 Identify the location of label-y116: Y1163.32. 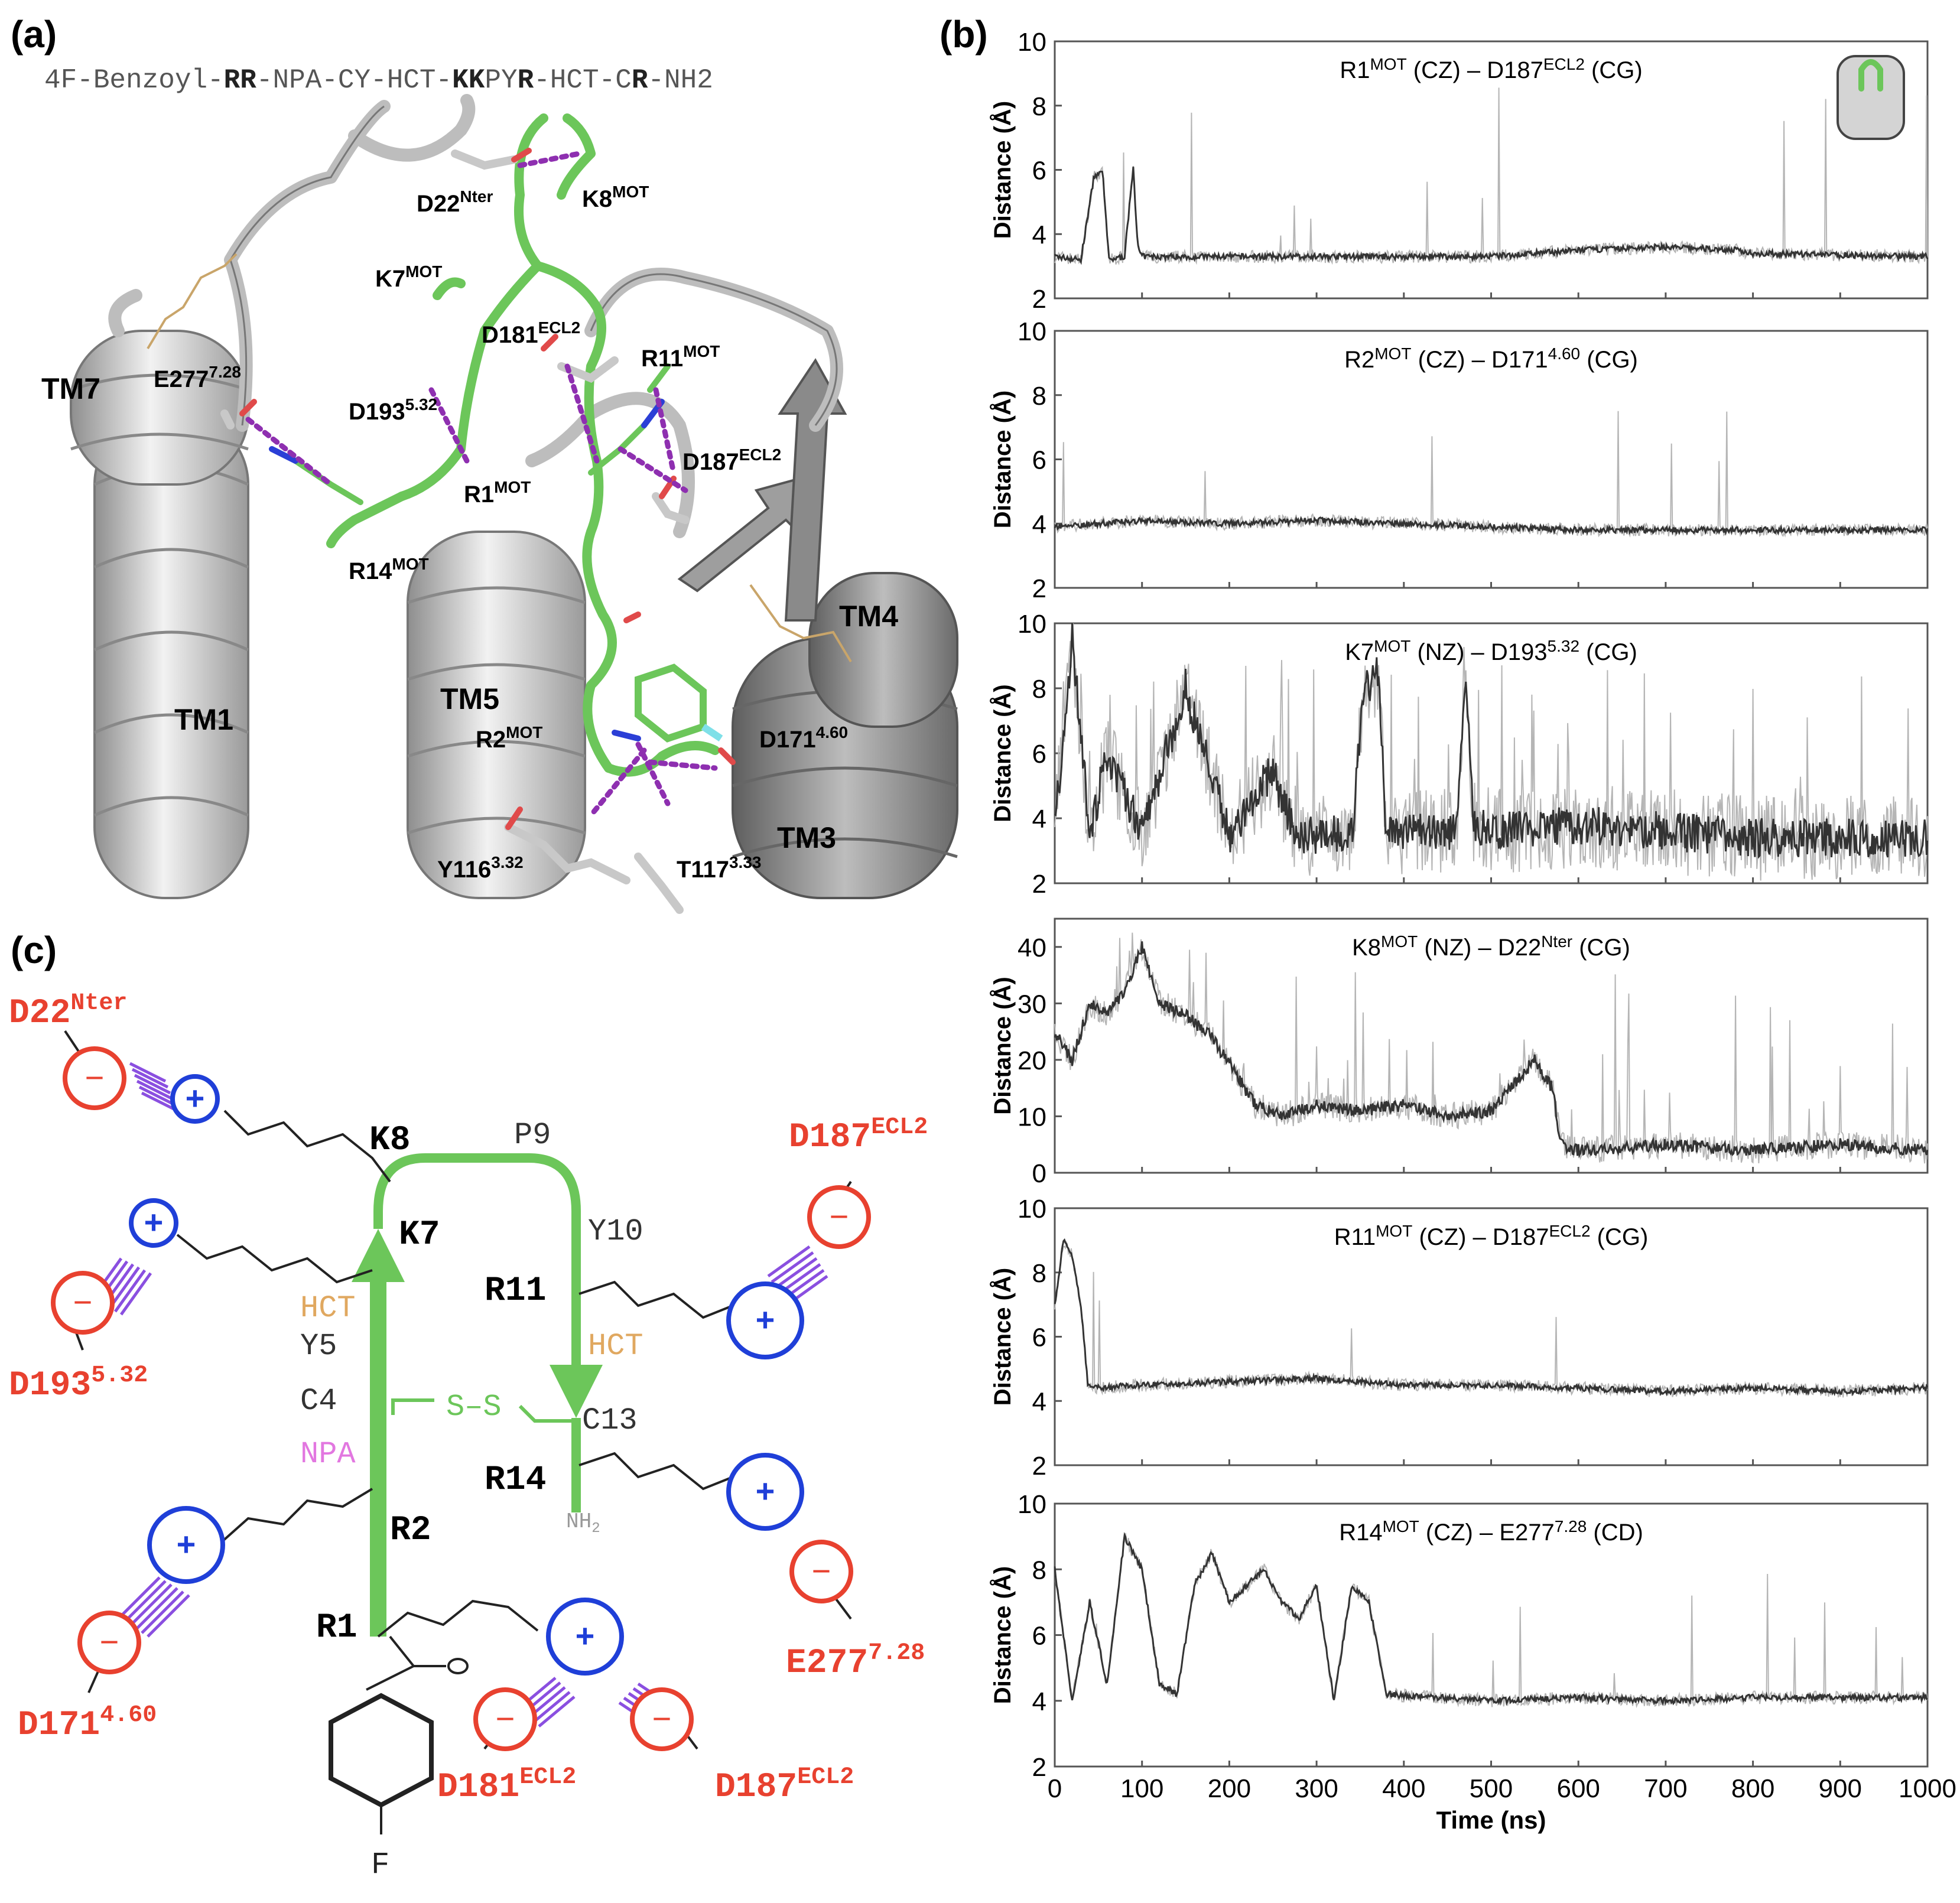
(480, 868).